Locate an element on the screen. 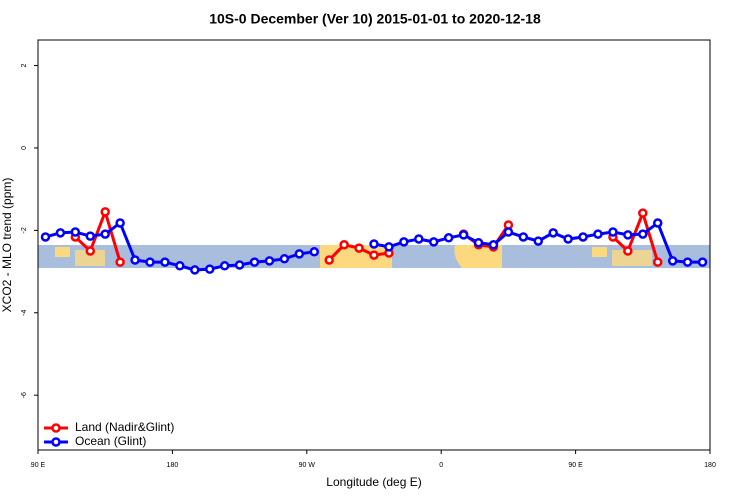 The height and width of the screenshot is (500, 750). x-tick-label: 0 is located at coordinates (441, 465).